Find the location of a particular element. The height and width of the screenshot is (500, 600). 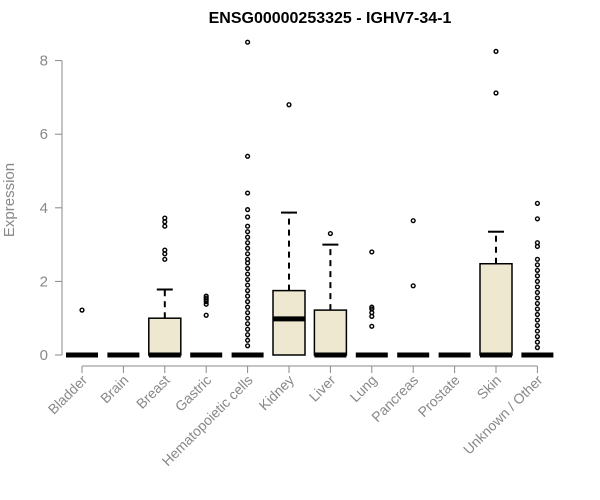

x-tick-label: Breast is located at coordinates (153, 392).